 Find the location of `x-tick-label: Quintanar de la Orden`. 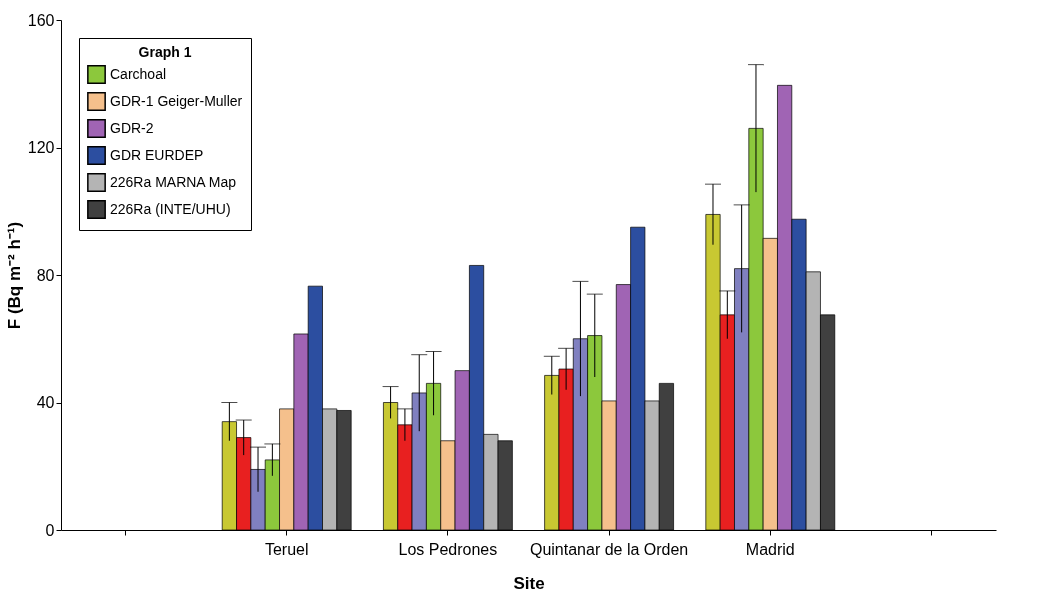

x-tick-label: Quintanar de la Orden is located at coordinates (609, 549).